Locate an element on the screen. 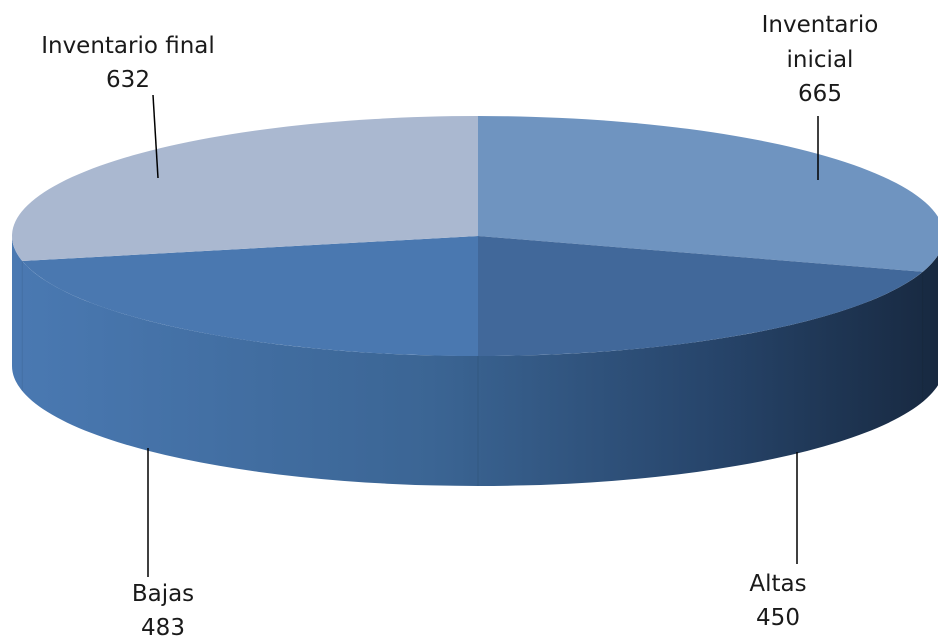  data-label-value: 665 is located at coordinates (820, 94).